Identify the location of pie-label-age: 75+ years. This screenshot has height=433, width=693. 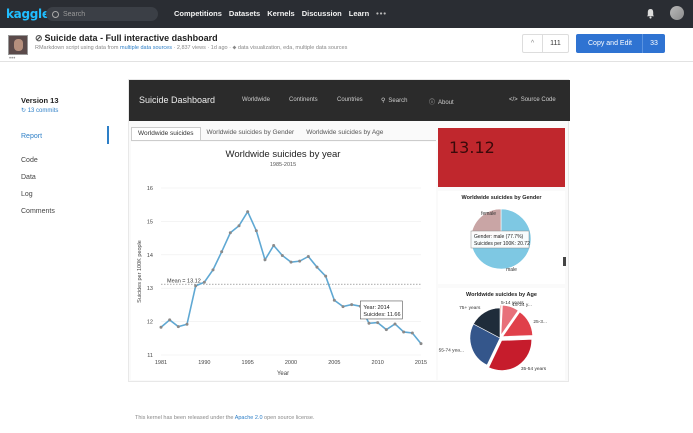
(470, 308).